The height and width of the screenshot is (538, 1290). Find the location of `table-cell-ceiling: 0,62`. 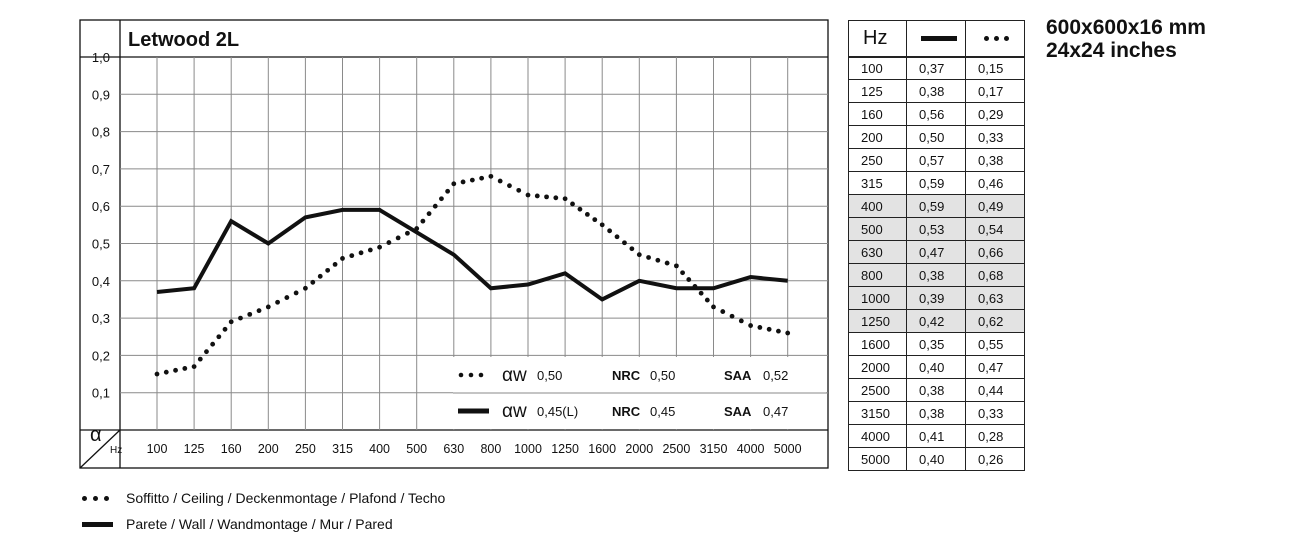

table-cell-ceiling: 0,62 is located at coordinates (995, 321).